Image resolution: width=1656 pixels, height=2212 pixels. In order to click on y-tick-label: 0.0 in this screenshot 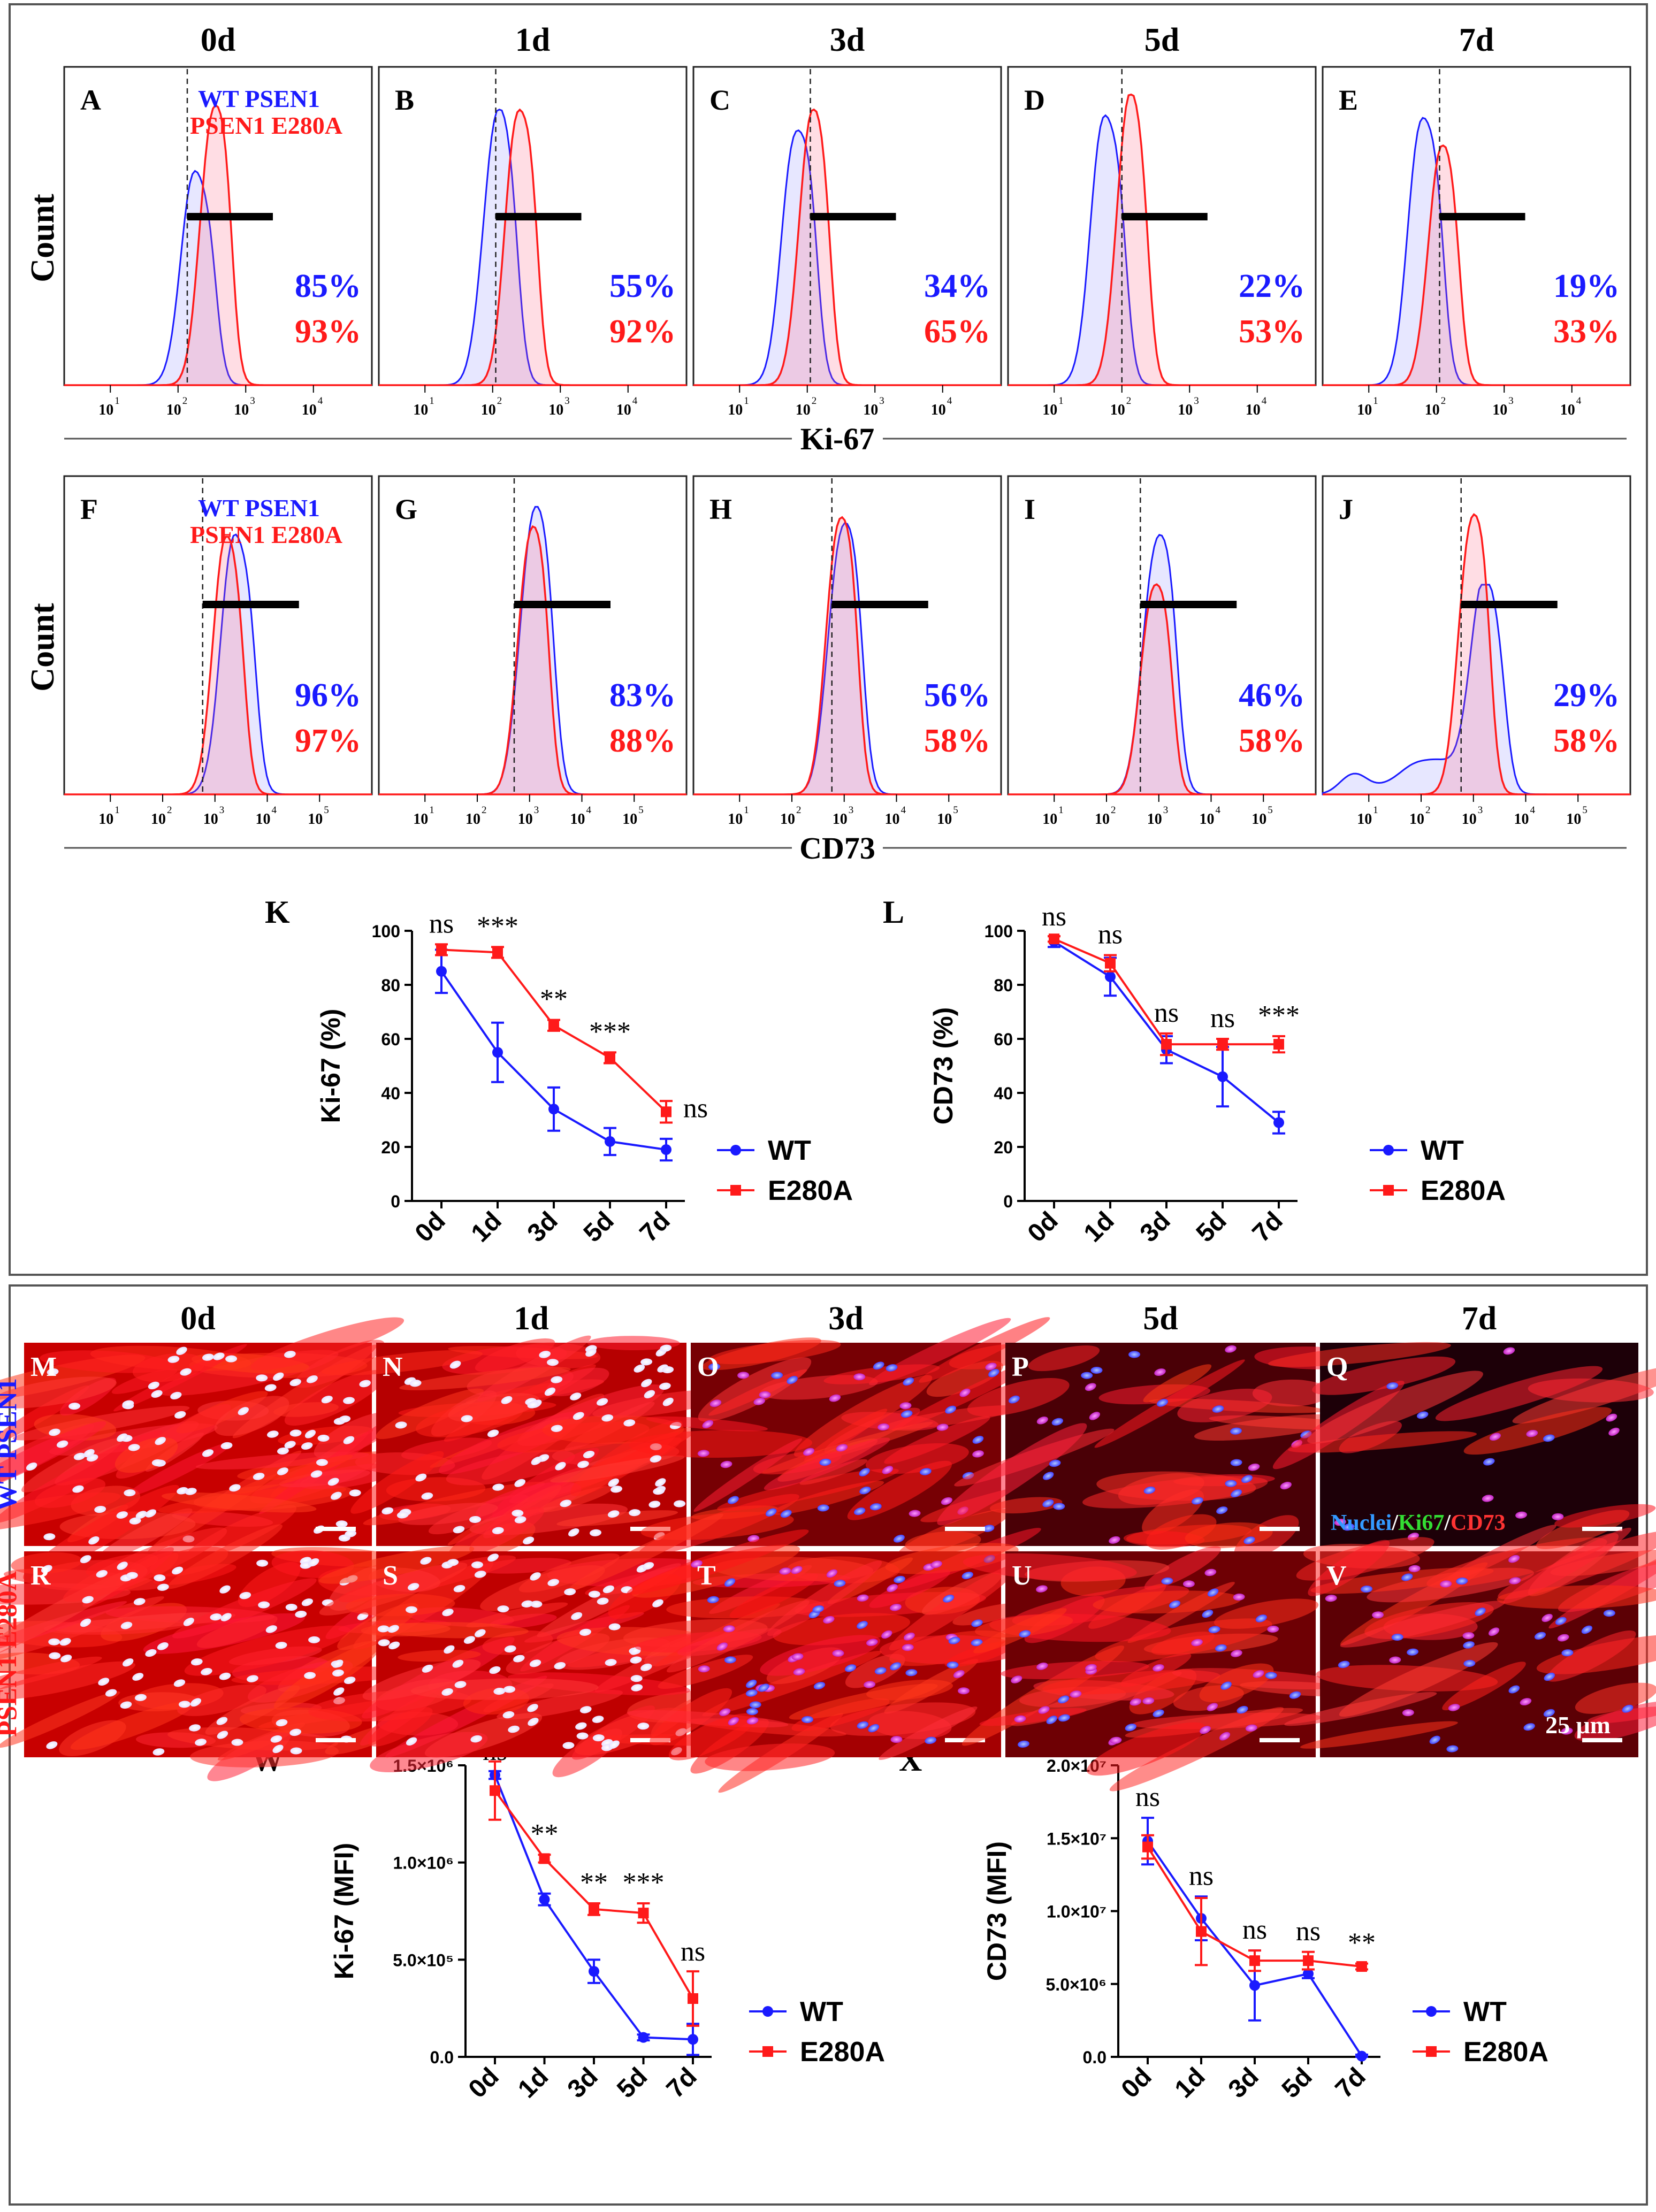, I will do `click(1094, 2058)`.